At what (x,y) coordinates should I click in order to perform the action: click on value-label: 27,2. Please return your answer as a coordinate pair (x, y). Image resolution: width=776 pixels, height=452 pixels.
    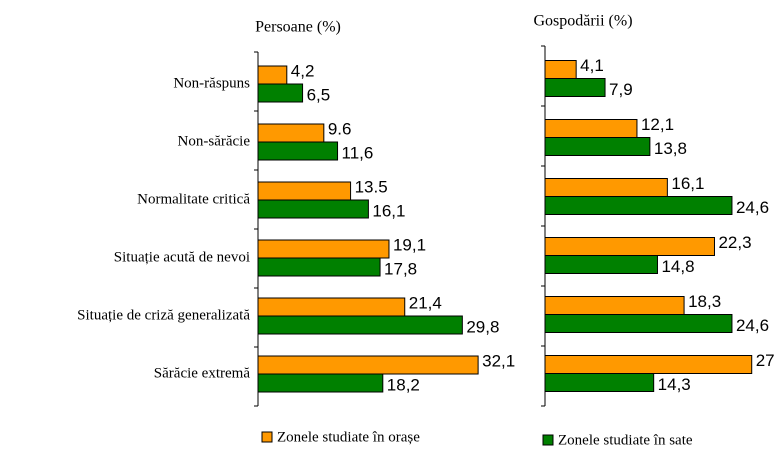
    Looking at the image, I should click on (766, 360).